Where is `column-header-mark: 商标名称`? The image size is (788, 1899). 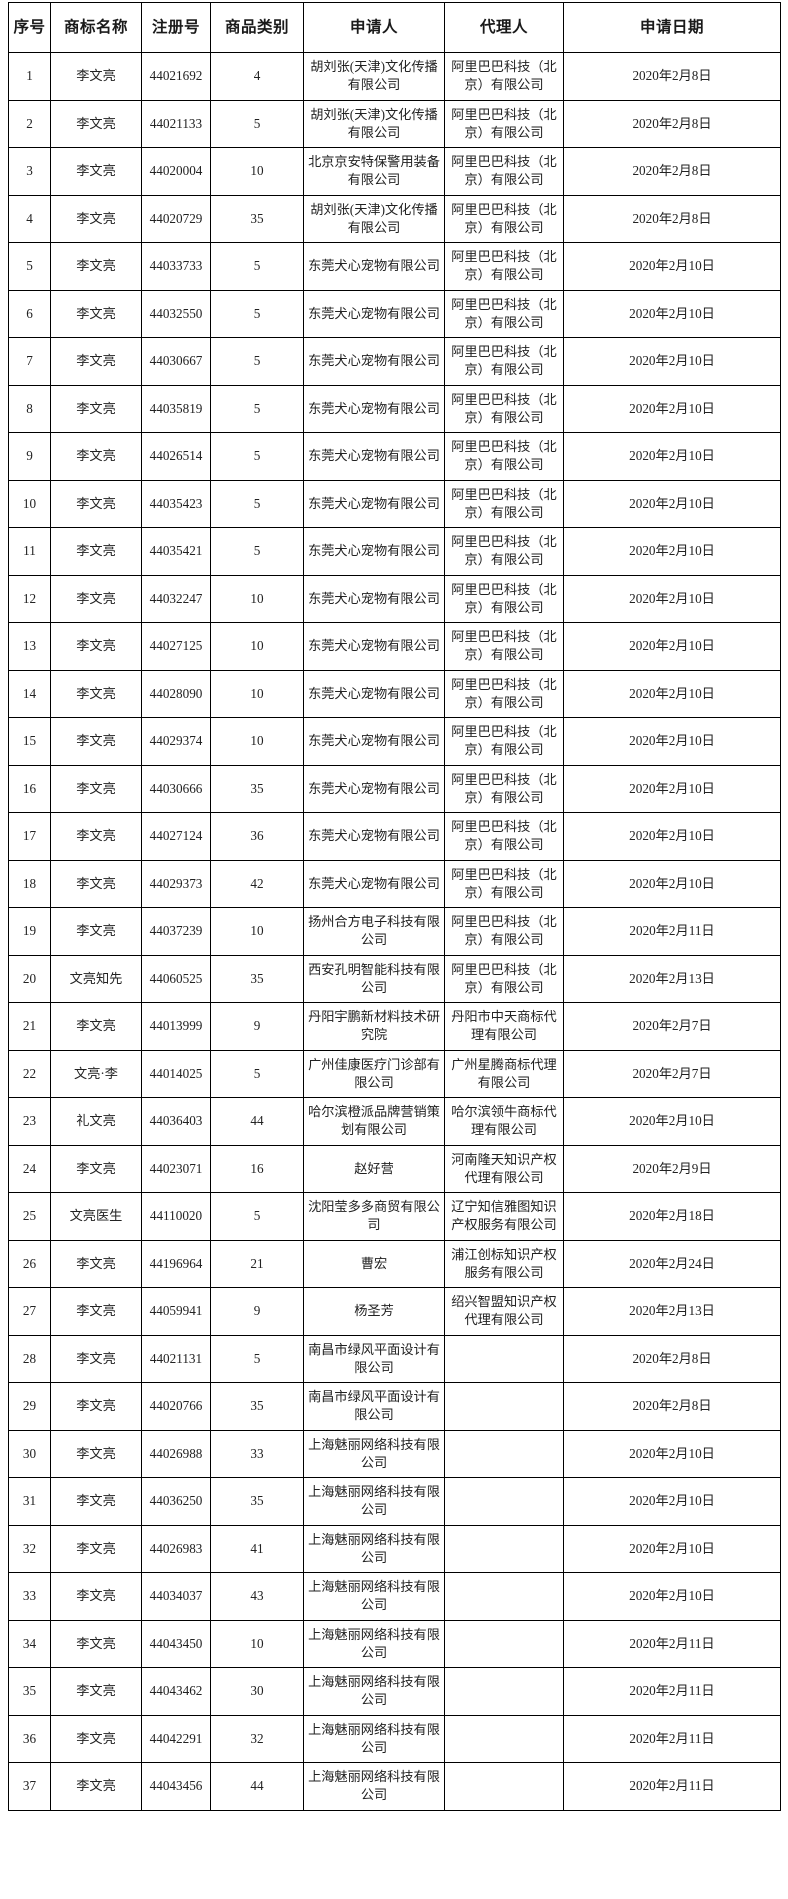 column-header-mark: 商标名称 is located at coordinates (96, 27).